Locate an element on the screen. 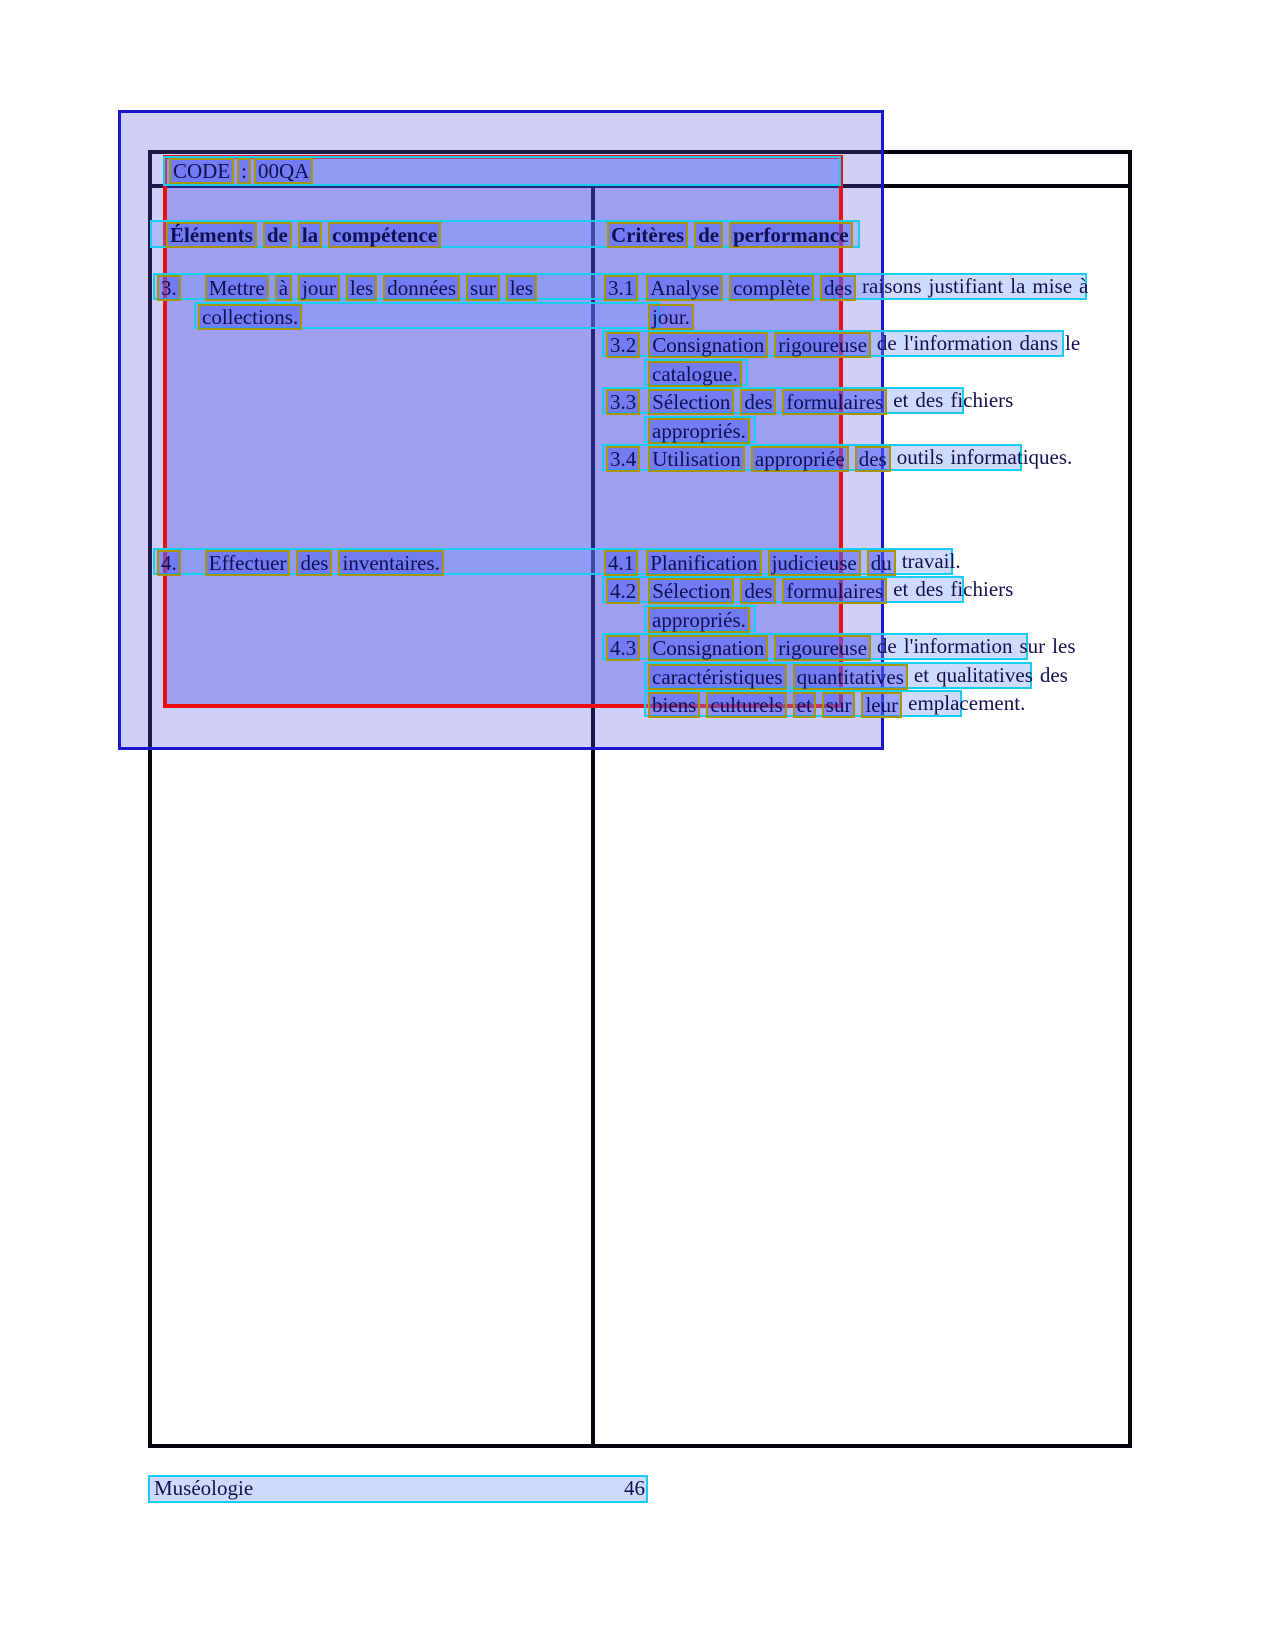 This screenshot has width=1275, height=1651. ocr-word-box: de is located at coordinates (709, 235).